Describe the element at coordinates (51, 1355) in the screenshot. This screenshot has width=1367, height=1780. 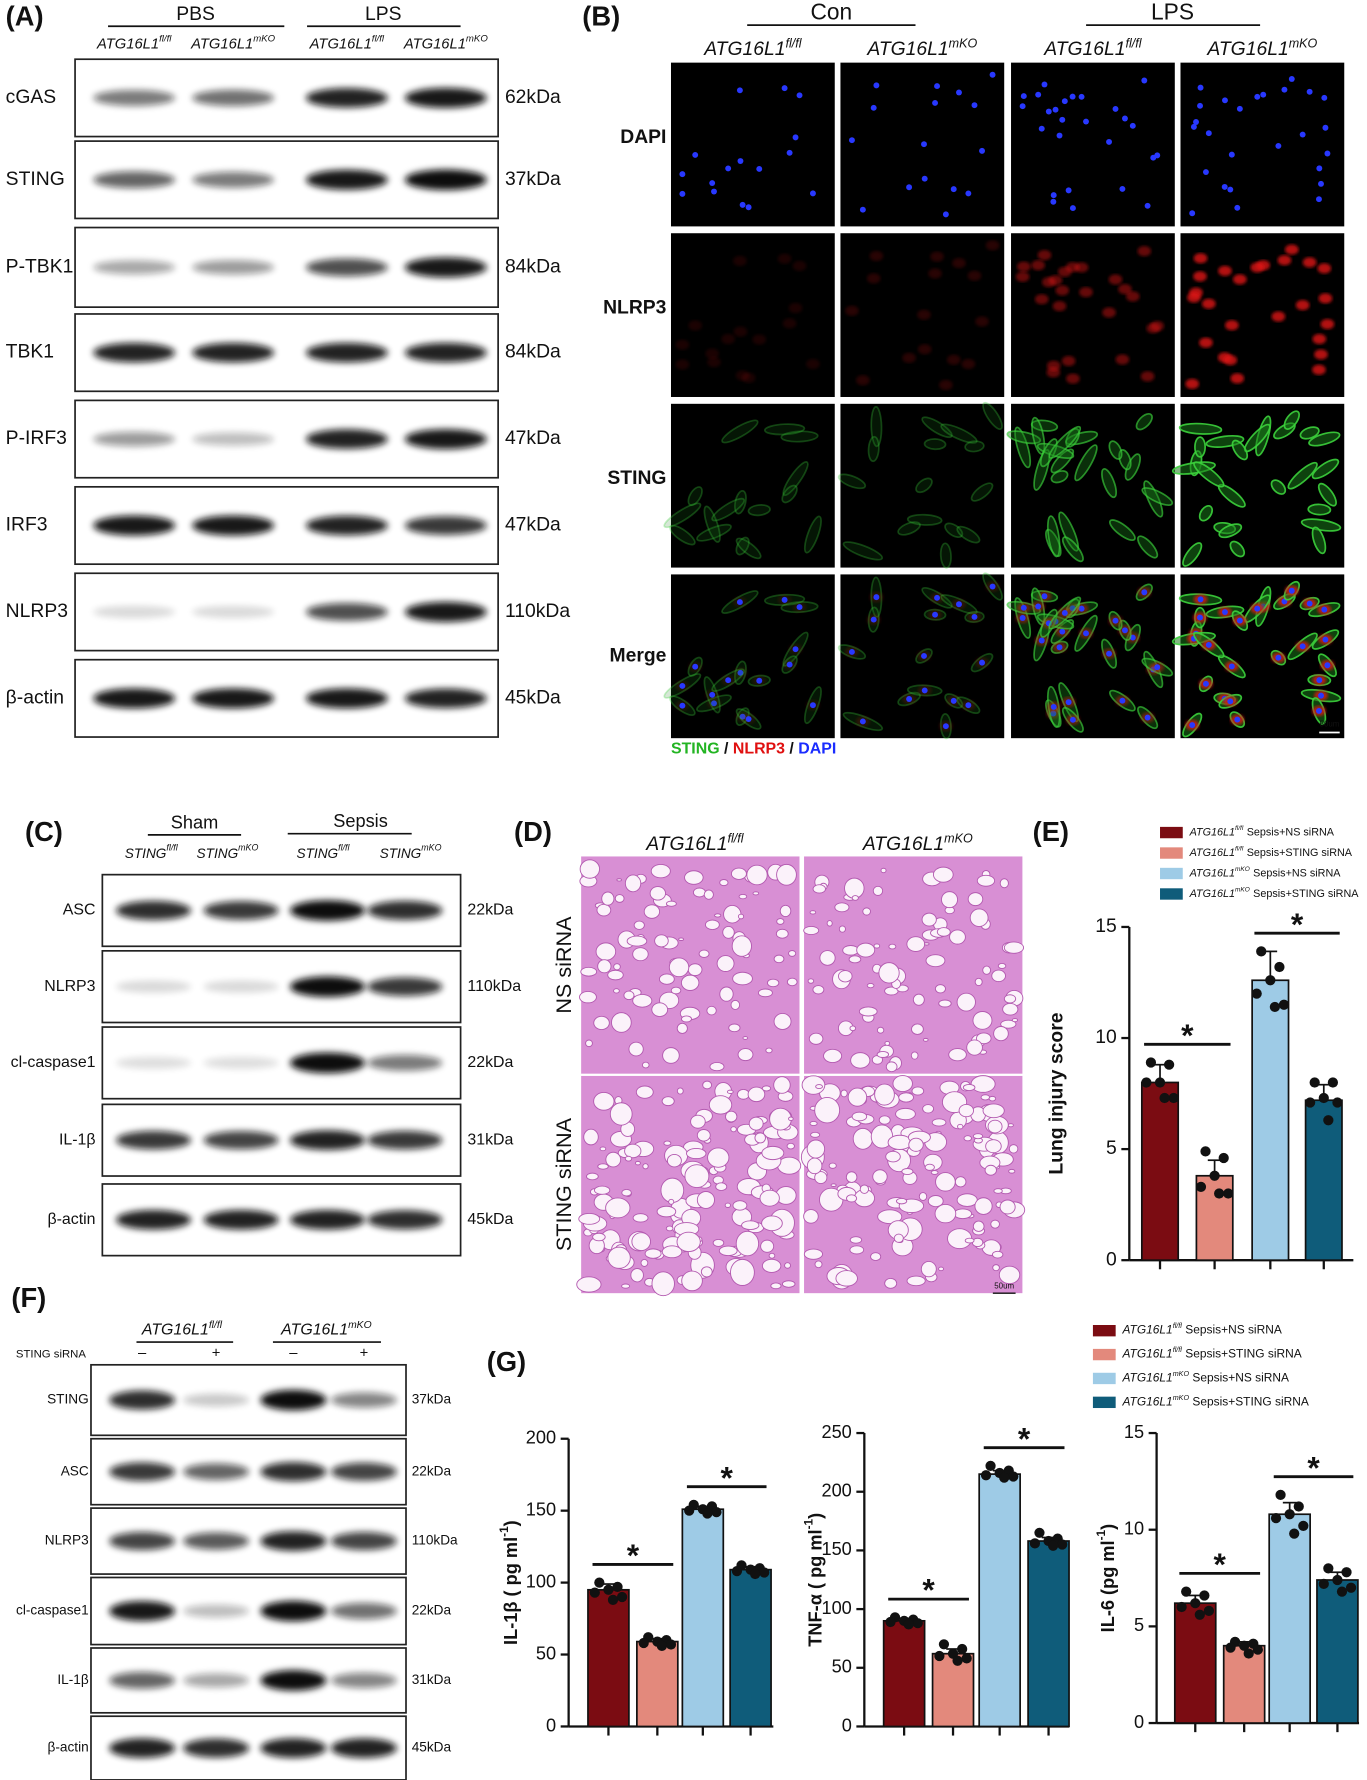
I see `treatment-label: STING siRNA` at that location.